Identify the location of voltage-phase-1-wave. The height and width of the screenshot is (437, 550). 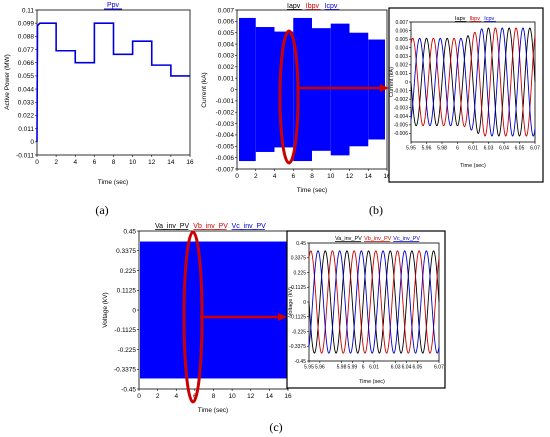
(374, 302).